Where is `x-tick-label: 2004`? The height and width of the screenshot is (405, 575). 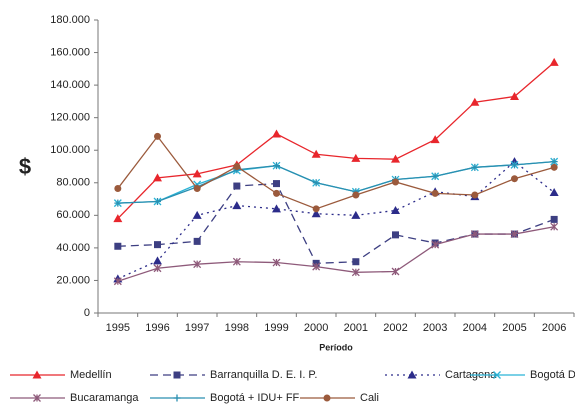
x-tick-label: 2004 is located at coordinates (475, 328).